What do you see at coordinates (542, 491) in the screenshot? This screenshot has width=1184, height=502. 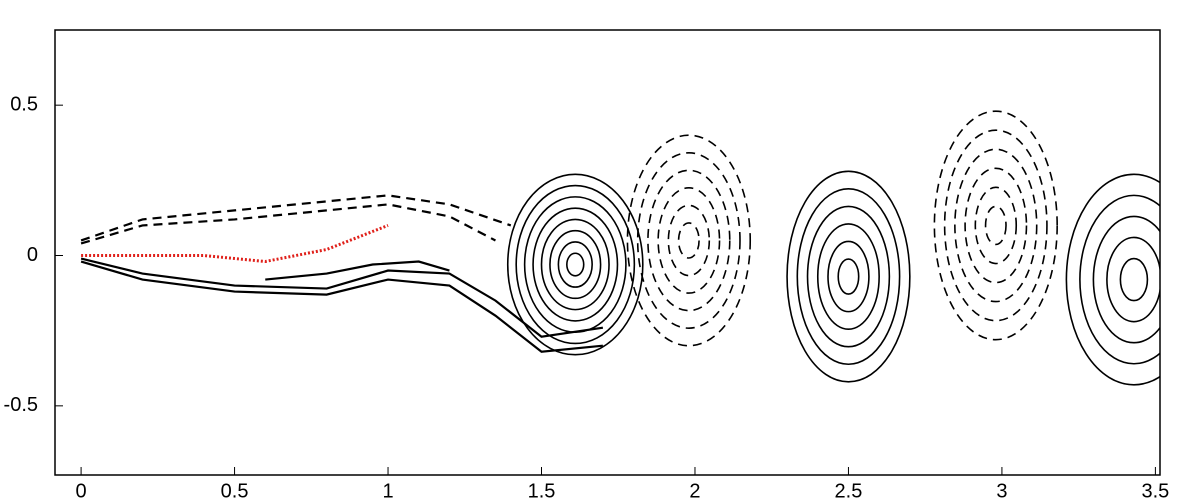 I see `x-tick-label: 1.5` at bounding box center [542, 491].